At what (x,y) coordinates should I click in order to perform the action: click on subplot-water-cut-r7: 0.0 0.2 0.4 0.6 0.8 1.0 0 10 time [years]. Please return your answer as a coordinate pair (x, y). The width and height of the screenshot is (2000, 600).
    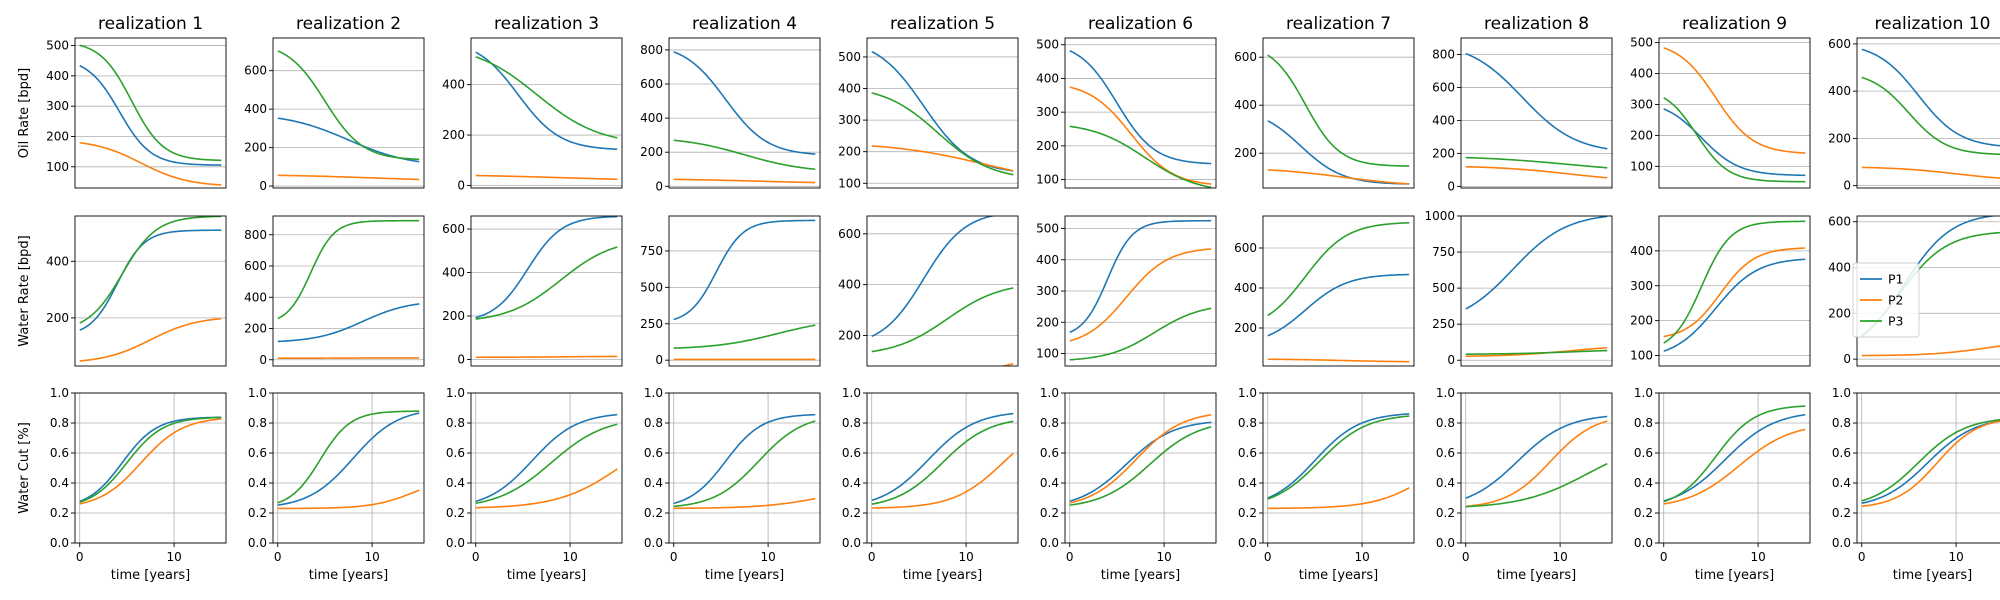
    Looking at the image, I should click on (1326, 484).